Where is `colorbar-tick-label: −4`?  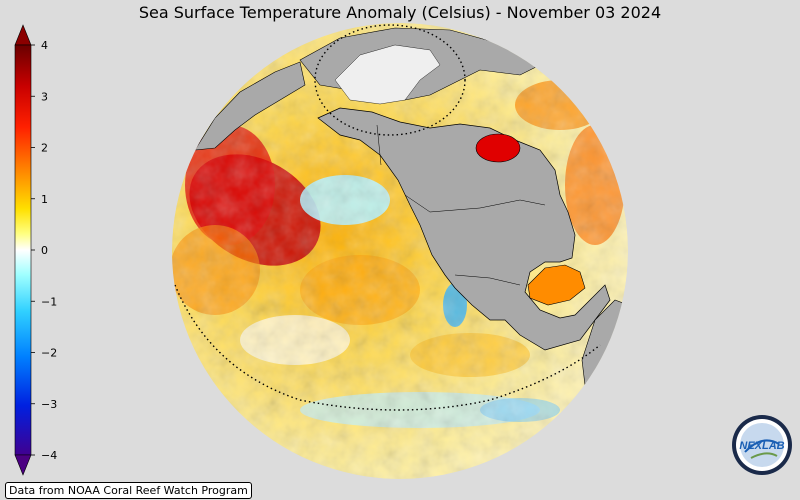 colorbar-tick-label: −4 is located at coordinates (49, 455).